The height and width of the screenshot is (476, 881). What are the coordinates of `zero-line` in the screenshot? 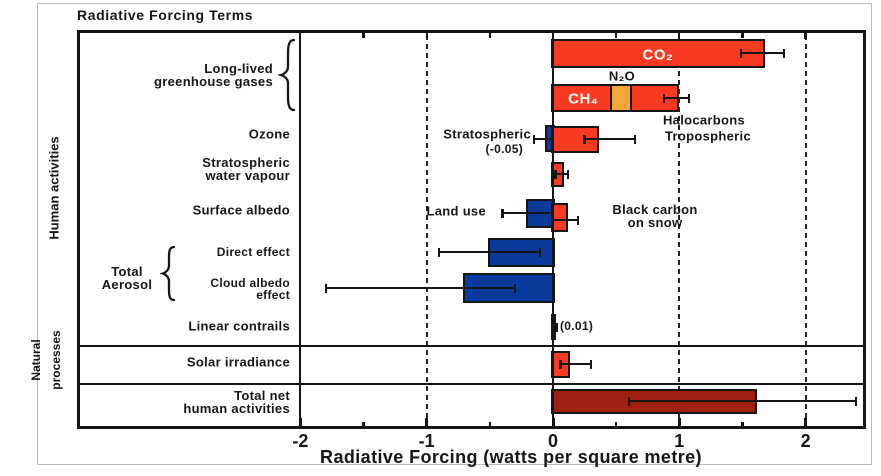 It's located at (553, 229).